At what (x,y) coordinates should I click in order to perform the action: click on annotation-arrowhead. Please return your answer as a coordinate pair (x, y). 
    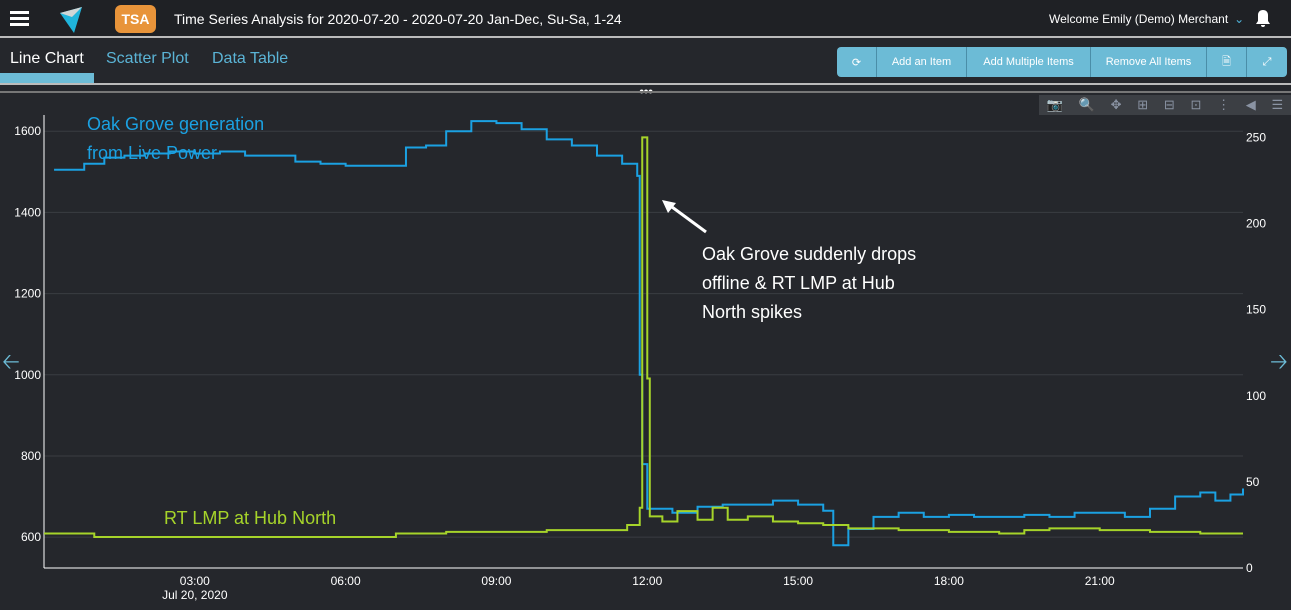
    Looking at the image, I should click on (669, 206).